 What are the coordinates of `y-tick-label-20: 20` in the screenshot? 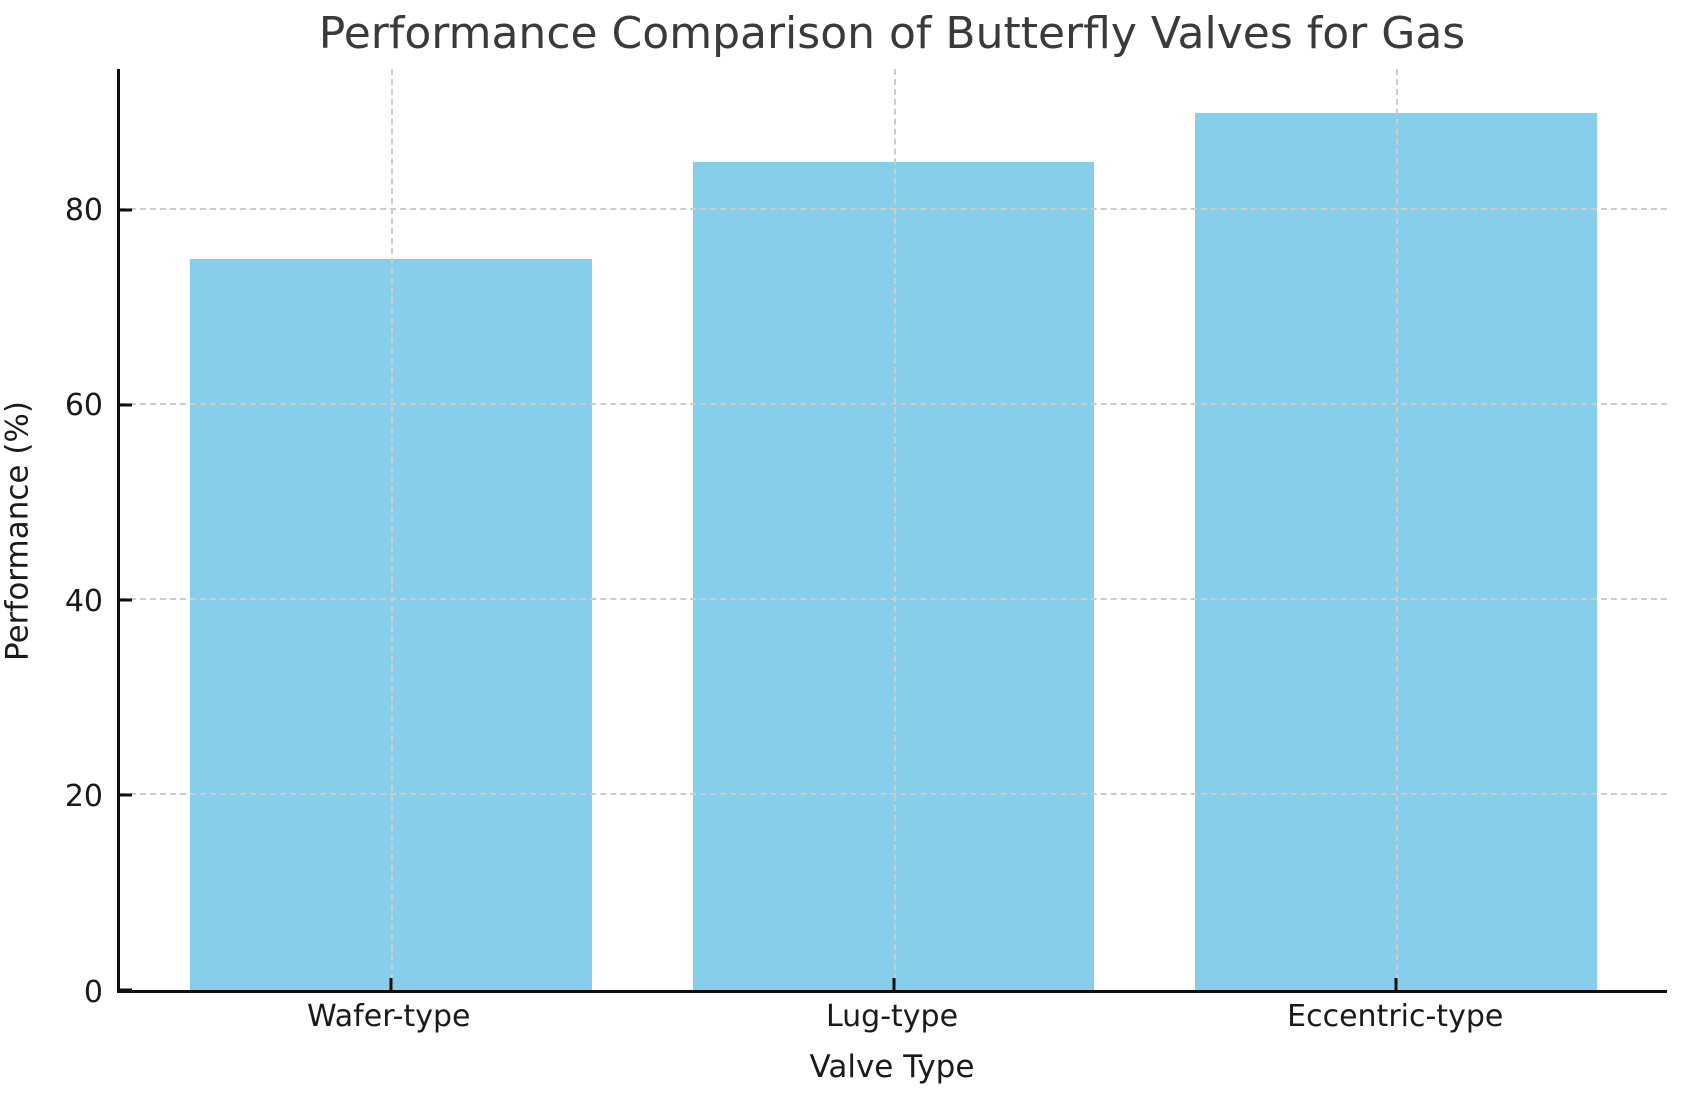 It's located at (83, 797).